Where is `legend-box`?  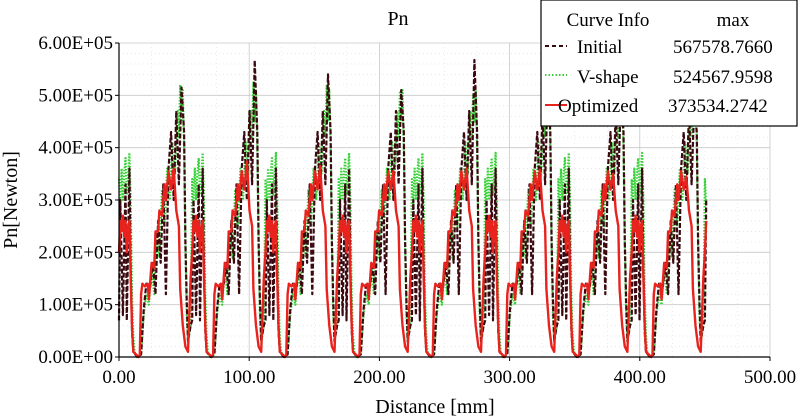 legend-box is located at coordinates (669, 63).